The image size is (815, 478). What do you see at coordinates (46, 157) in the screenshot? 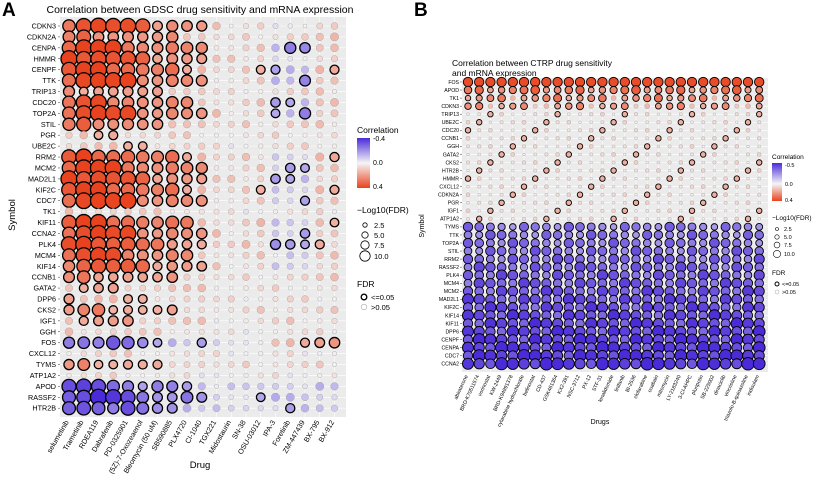
I see `gdsc-ytick-label: RRM2` at bounding box center [46, 157].